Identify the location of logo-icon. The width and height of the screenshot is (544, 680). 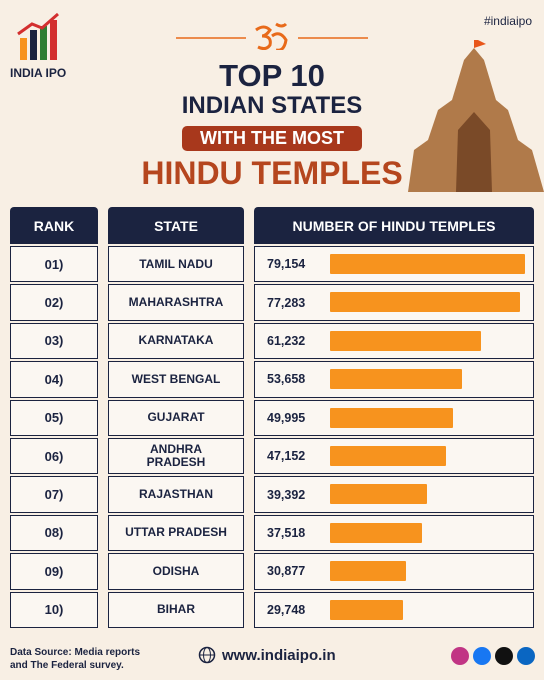
(38, 36).